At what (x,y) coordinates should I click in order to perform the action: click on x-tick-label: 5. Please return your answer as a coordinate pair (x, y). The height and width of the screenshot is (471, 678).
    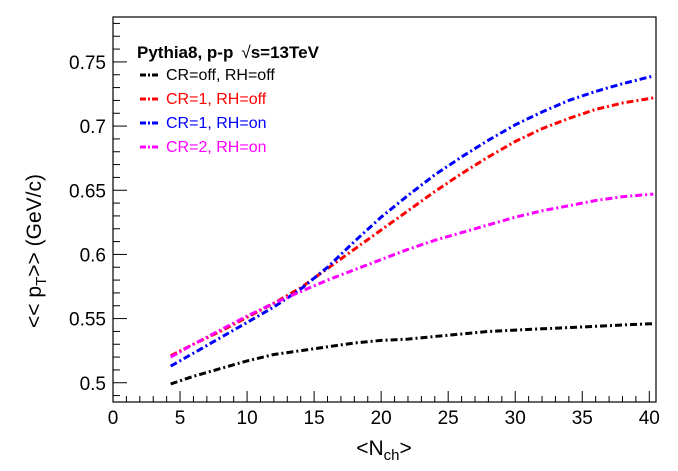
    Looking at the image, I should click on (180, 418).